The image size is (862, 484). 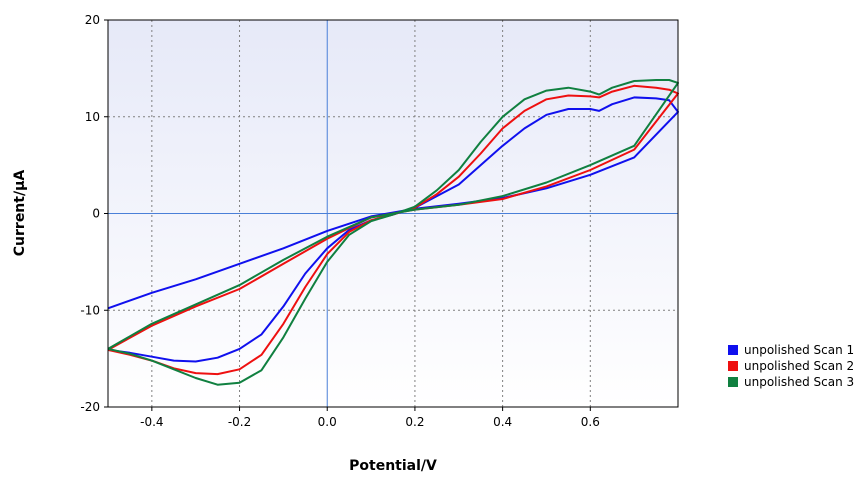 I want to click on legend-label: unpolished Scan 3, so click(x=799, y=382).